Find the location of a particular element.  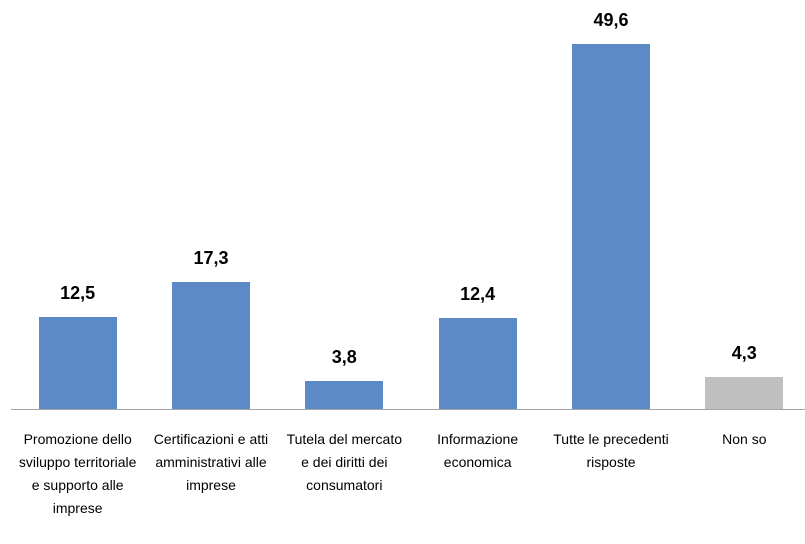

data-label: 12,5 is located at coordinates (78, 293).